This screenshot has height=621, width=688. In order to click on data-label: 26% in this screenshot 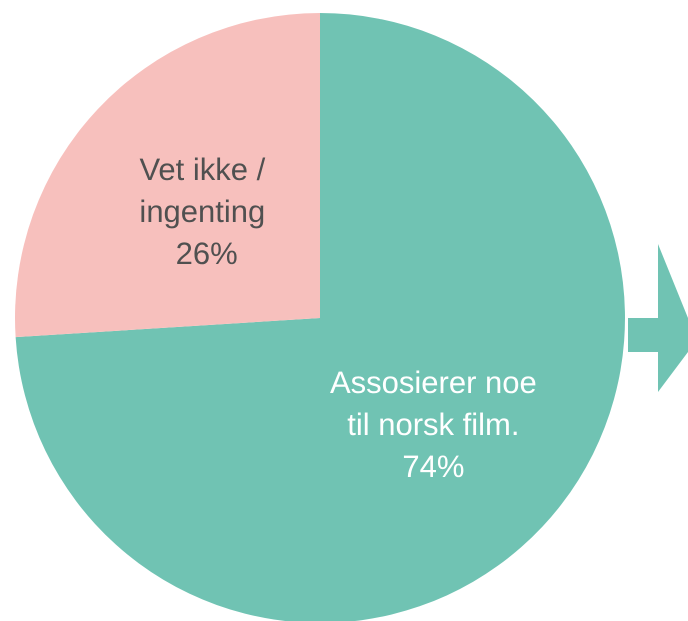, I will do `click(207, 254)`.